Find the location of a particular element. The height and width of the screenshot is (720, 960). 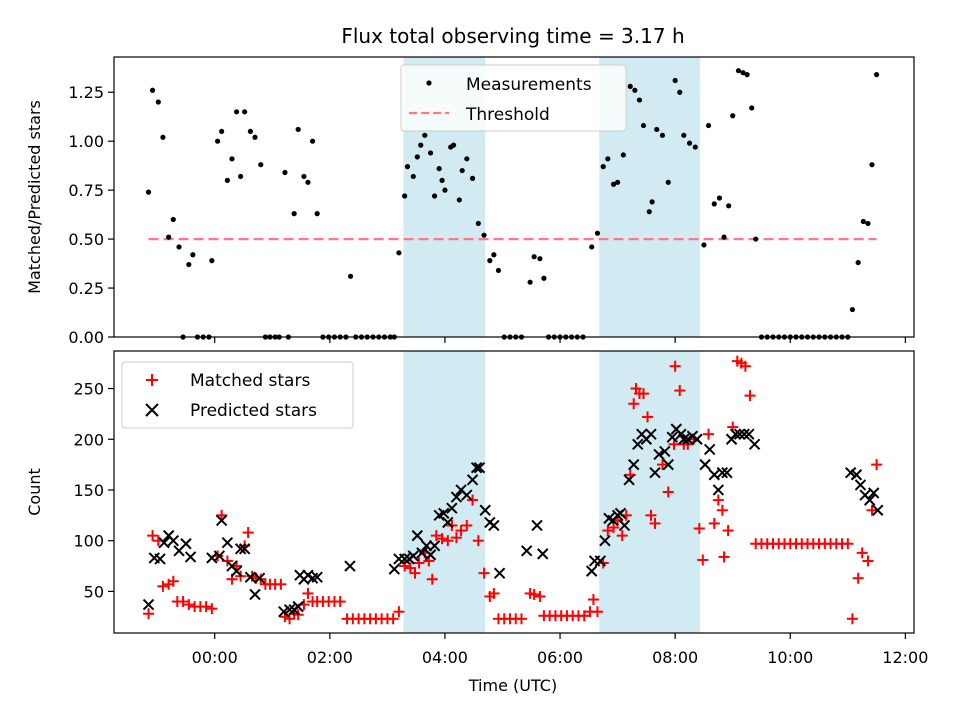

legend-predicted-label: Predicted stars is located at coordinates (253, 411).